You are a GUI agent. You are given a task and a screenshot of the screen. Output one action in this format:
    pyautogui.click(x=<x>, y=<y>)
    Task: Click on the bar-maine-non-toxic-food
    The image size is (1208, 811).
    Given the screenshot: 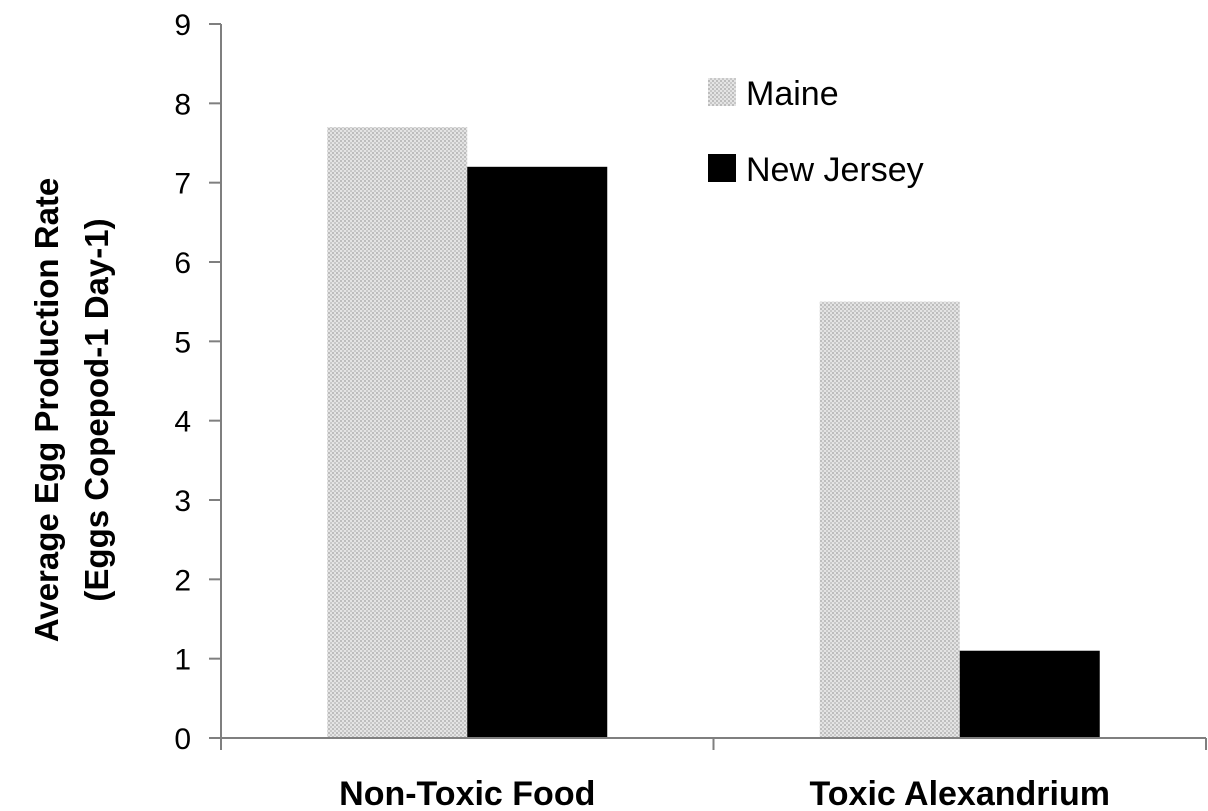 What is the action you would take?
    pyautogui.click(x=397, y=433)
    